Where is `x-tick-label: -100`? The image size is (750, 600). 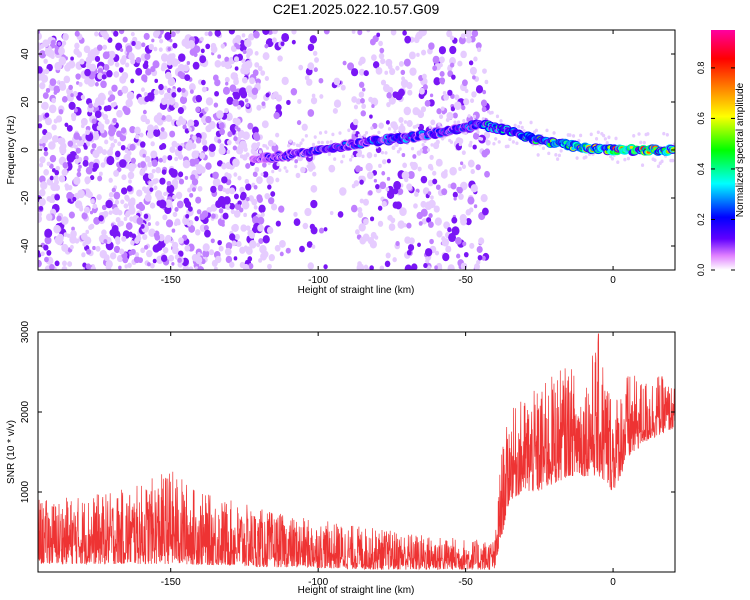 x-tick-label: -100 is located at coordinates (318, 280).